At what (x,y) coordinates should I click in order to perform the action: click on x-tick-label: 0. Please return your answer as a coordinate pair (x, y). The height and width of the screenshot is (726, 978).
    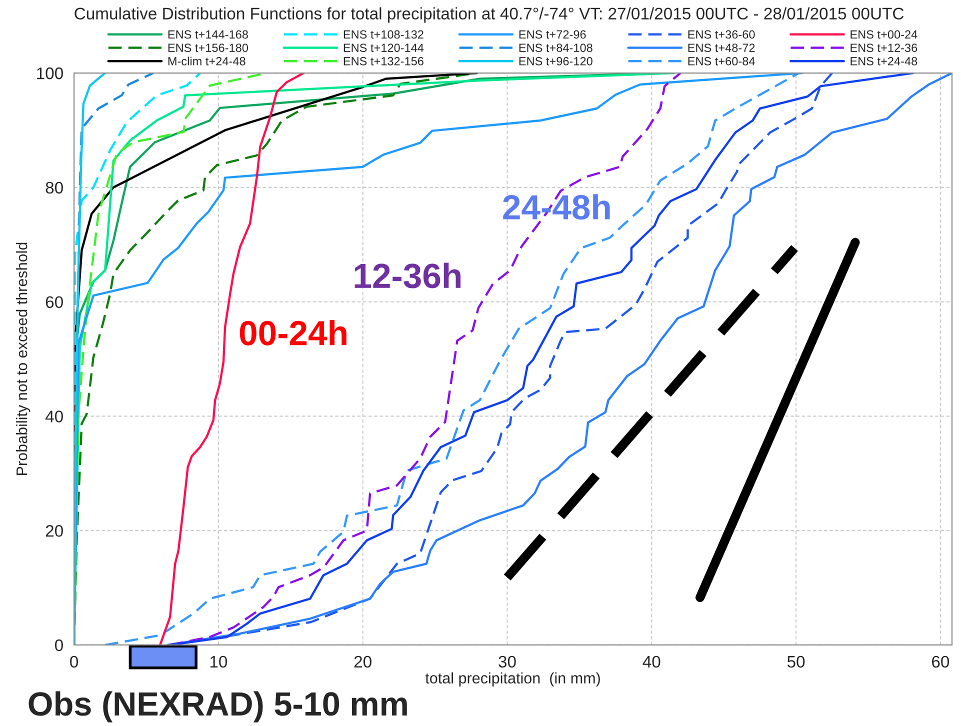
    Looking at the image, I should click on (74, 662).